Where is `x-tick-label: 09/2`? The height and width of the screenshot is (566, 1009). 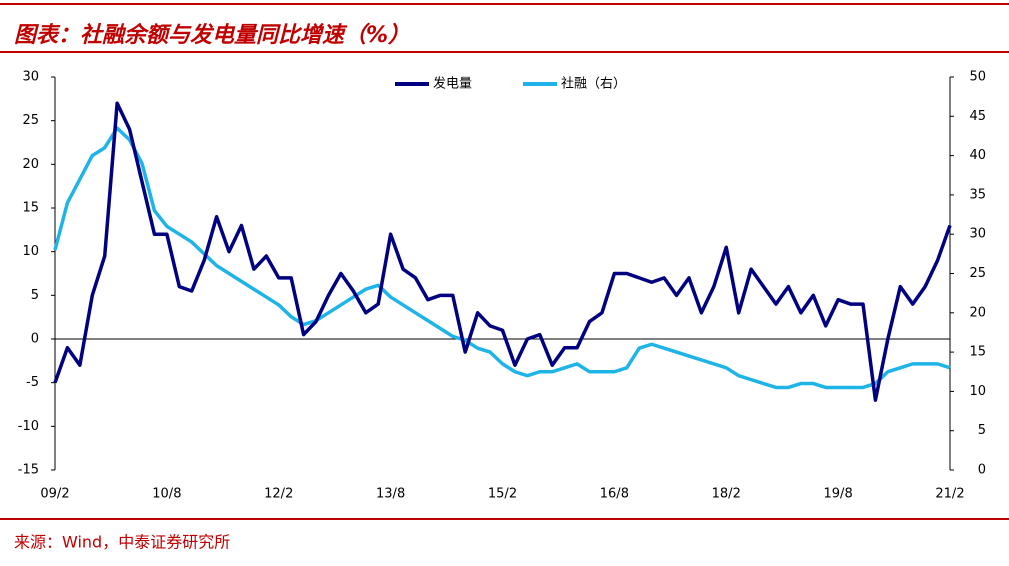
x-tick-label: 09/2 is located at coordinates (54, 494).